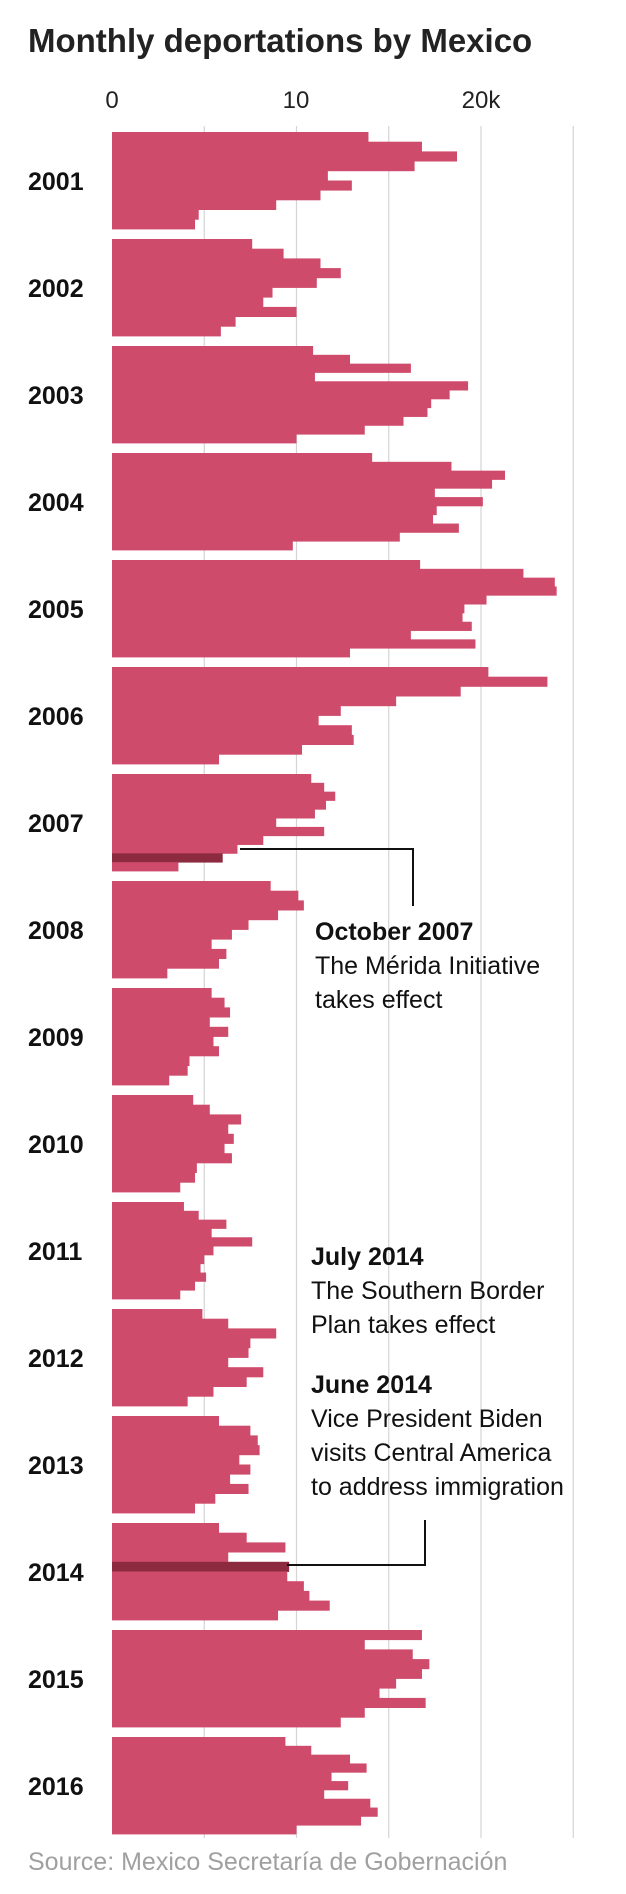  Describe the element at coordinates (56, 610) in the screenshot. I see `year-label: 2005` at that location.